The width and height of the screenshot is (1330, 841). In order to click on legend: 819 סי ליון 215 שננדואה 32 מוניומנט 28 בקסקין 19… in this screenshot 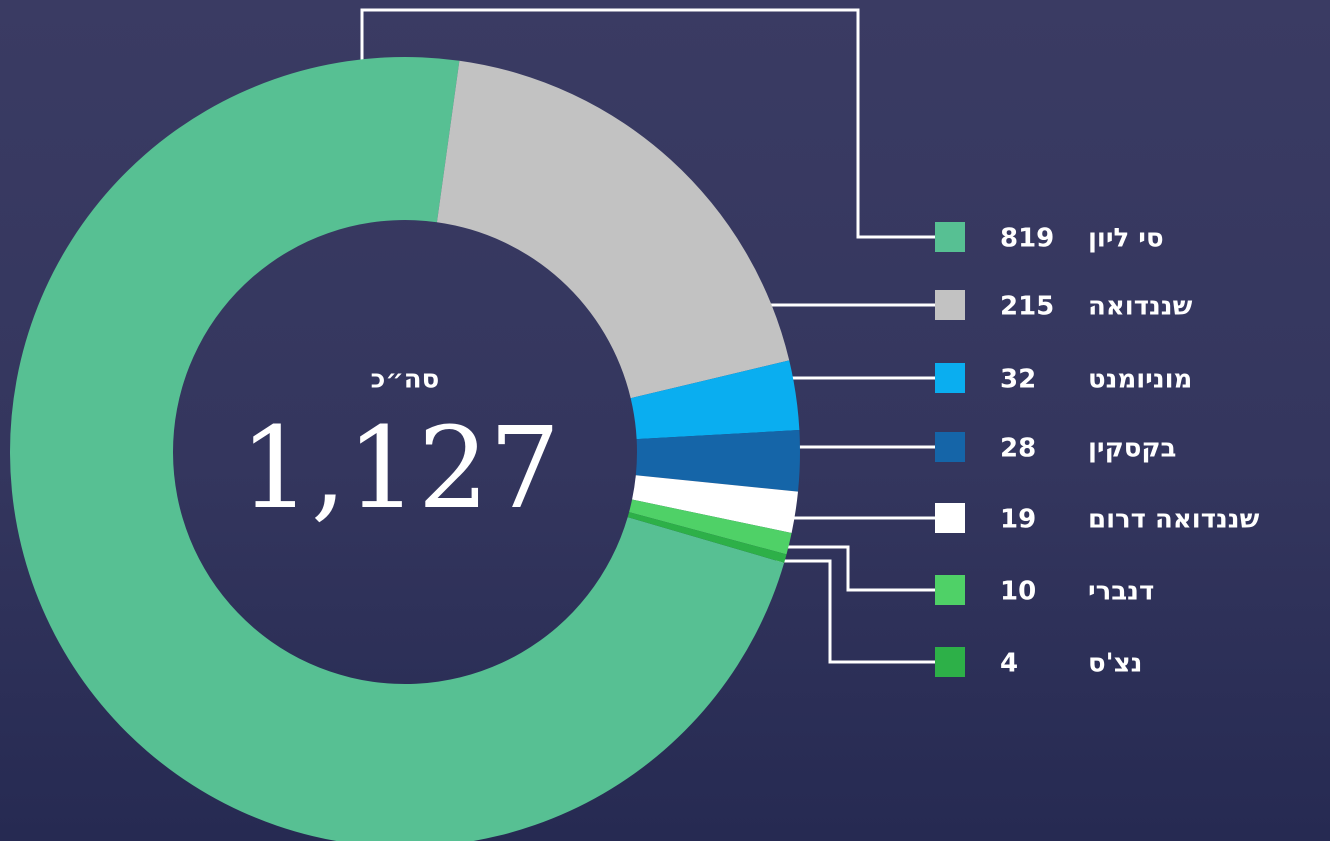, I will do `click(1097, 450)`.